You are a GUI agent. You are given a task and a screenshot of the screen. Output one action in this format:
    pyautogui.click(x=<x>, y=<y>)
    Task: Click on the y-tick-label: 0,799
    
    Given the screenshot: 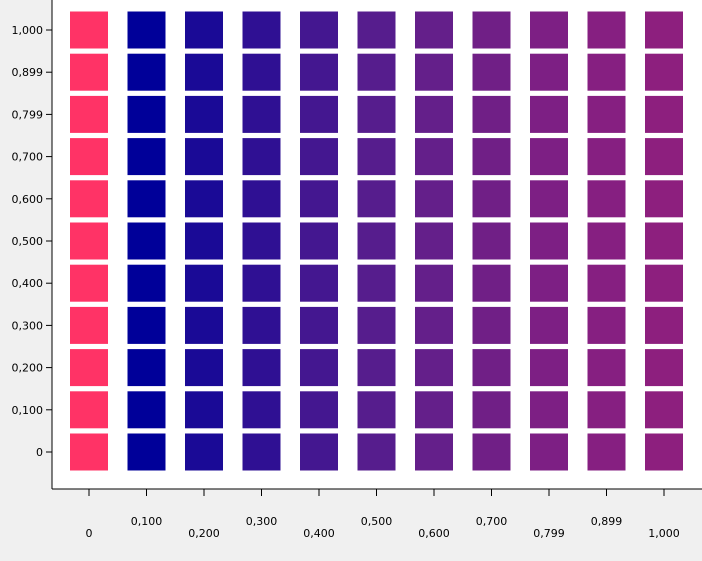 What is the action you would take?
    pyautogui.click(x=28, y=114)
    